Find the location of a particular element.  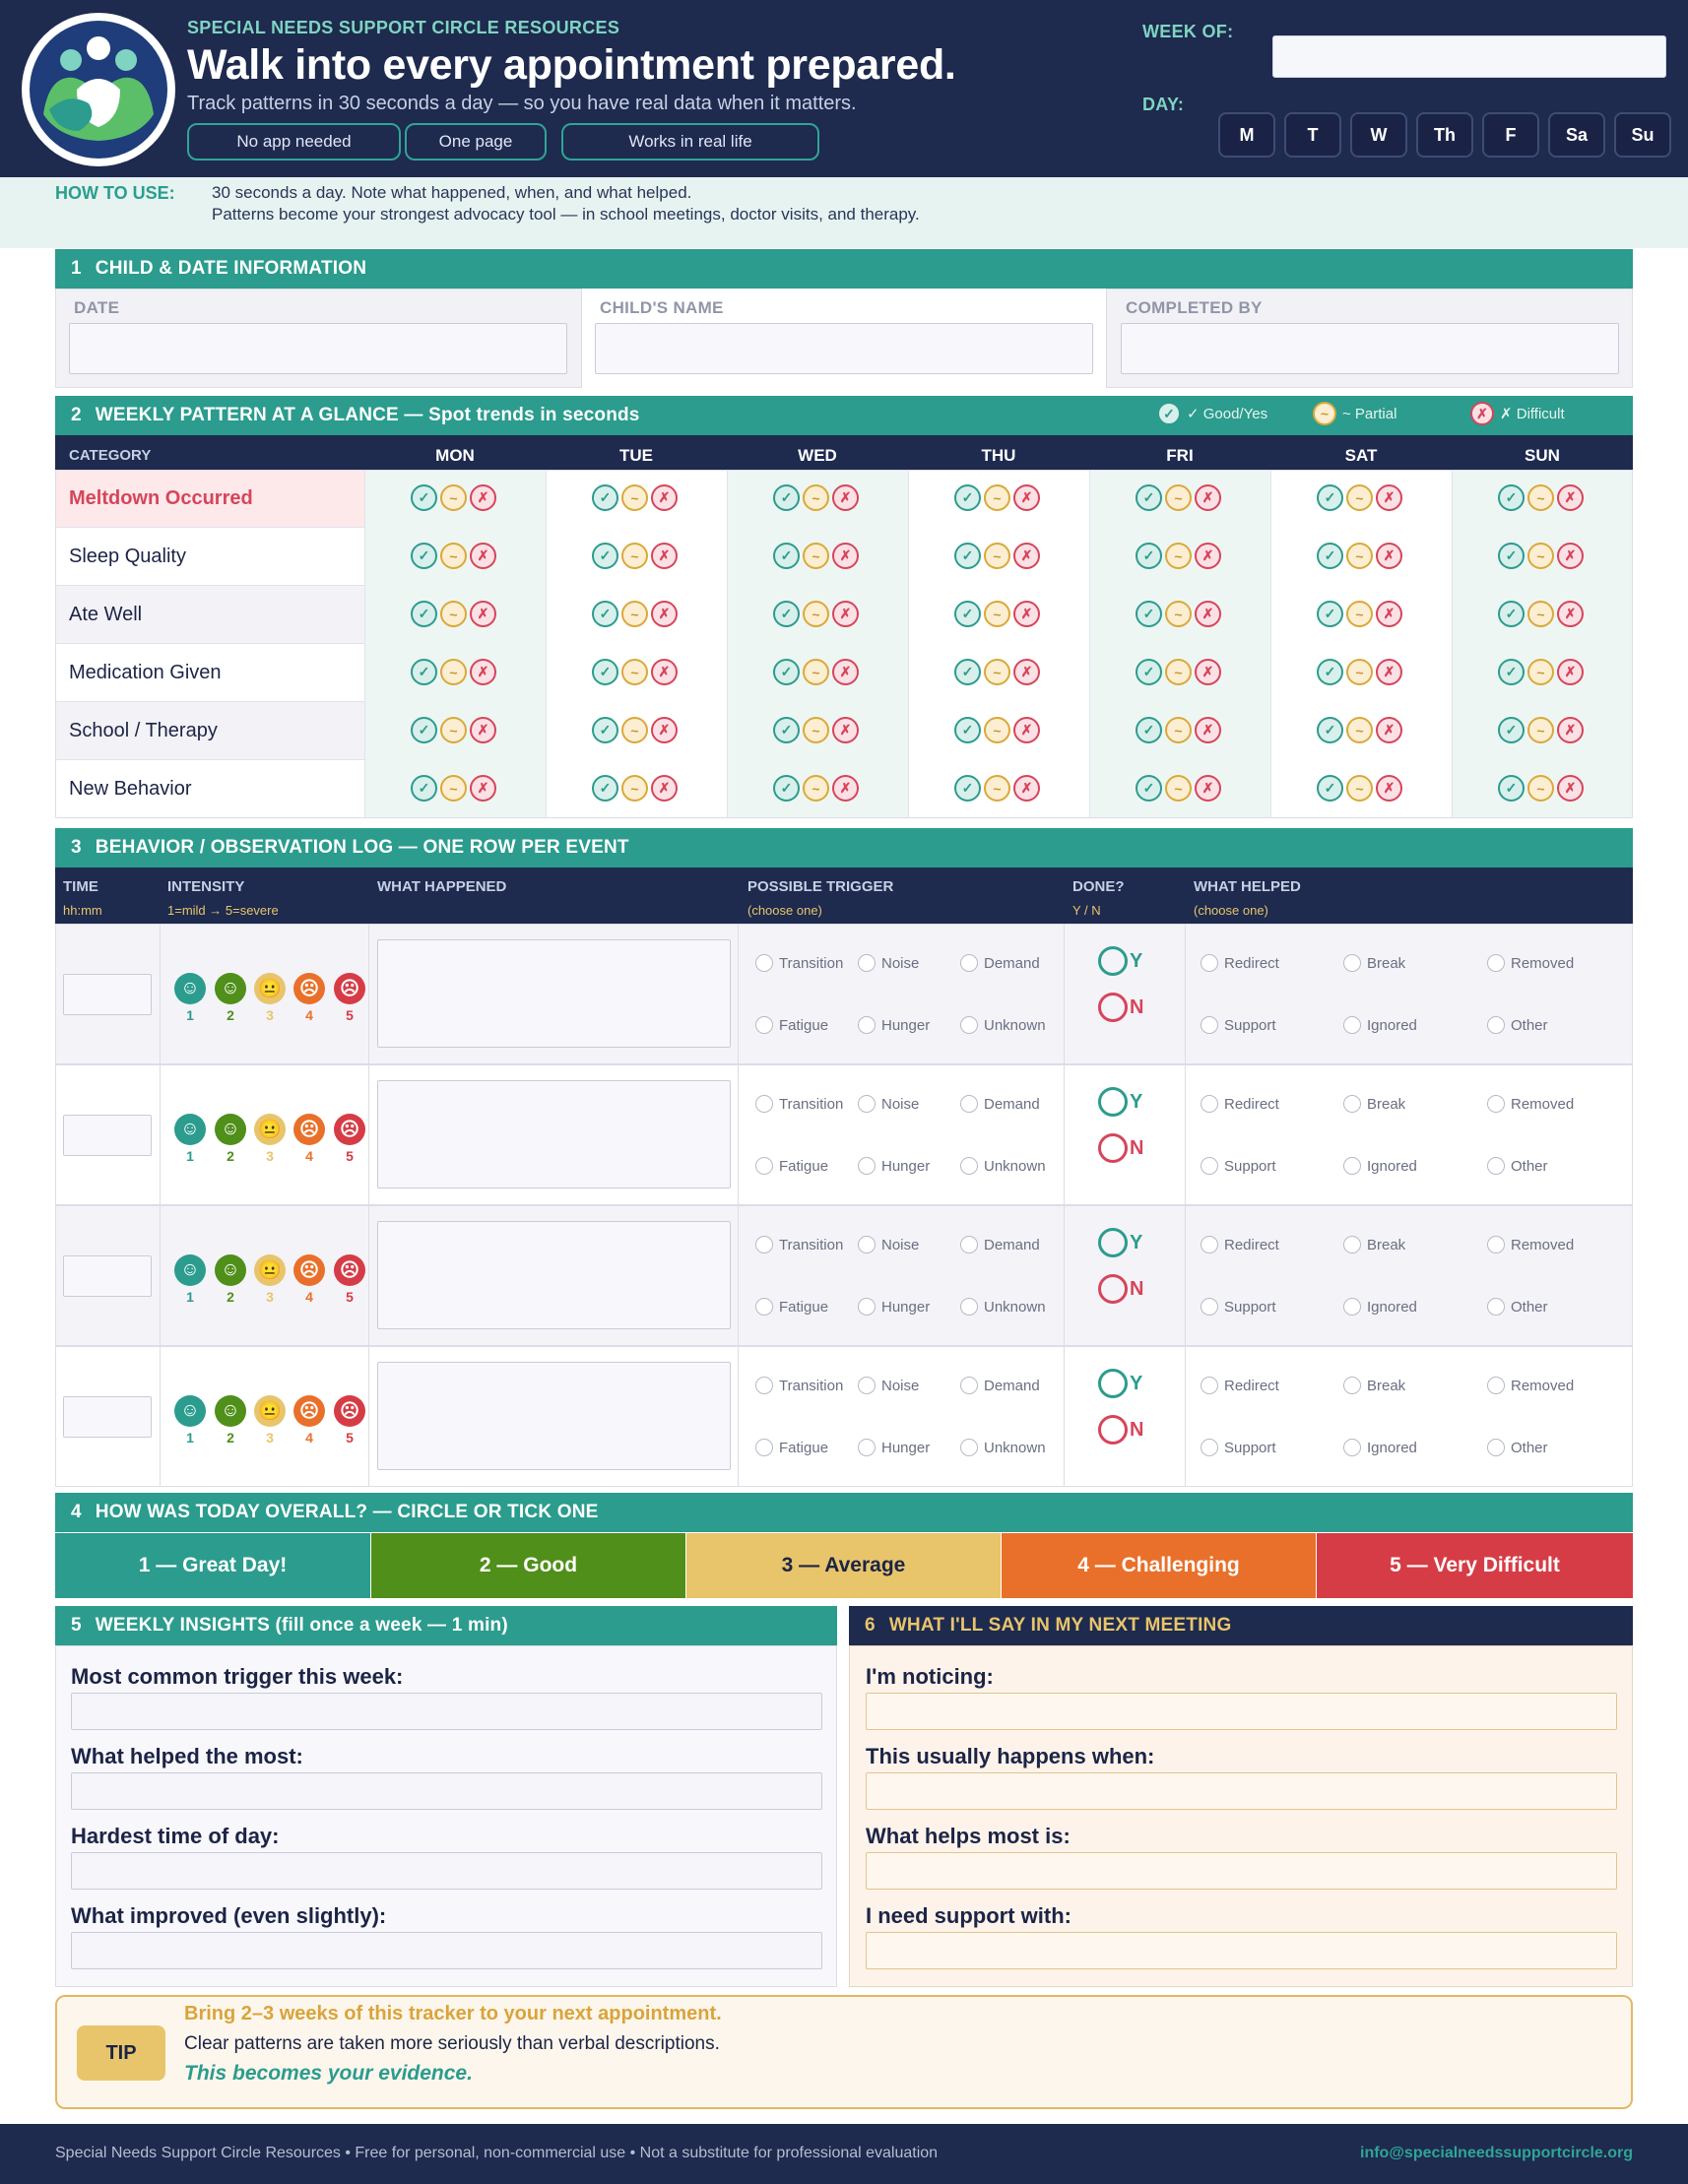

what-happened-field is located at coordinates (554, 993).